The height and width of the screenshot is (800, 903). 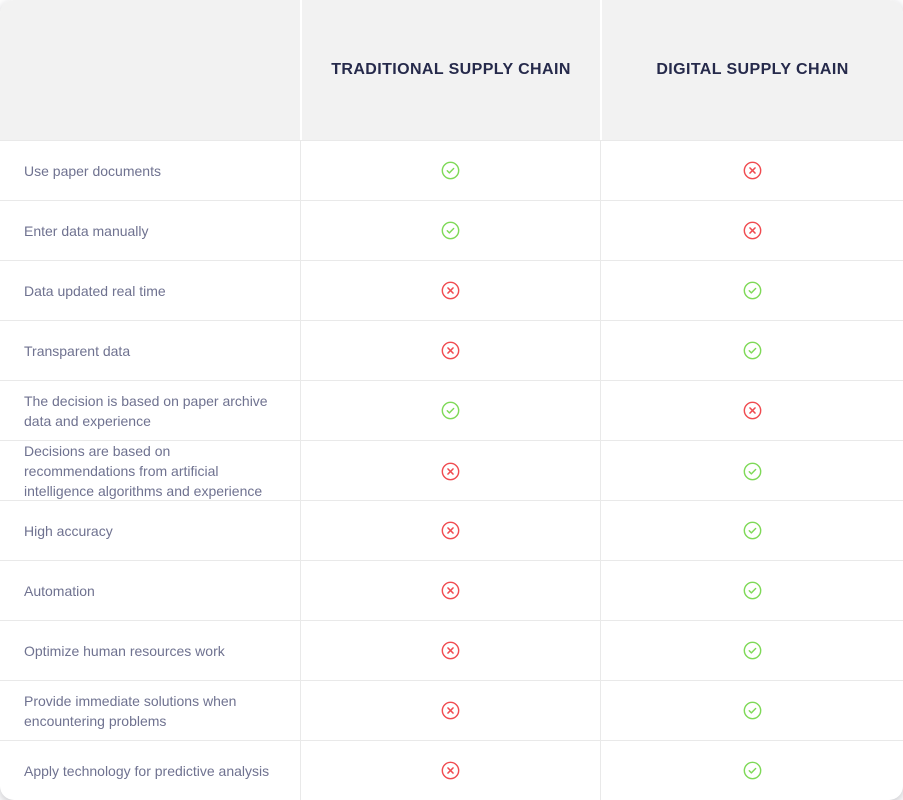 I want to click on table-row: Use paper documents, so click(x=451, y=170).